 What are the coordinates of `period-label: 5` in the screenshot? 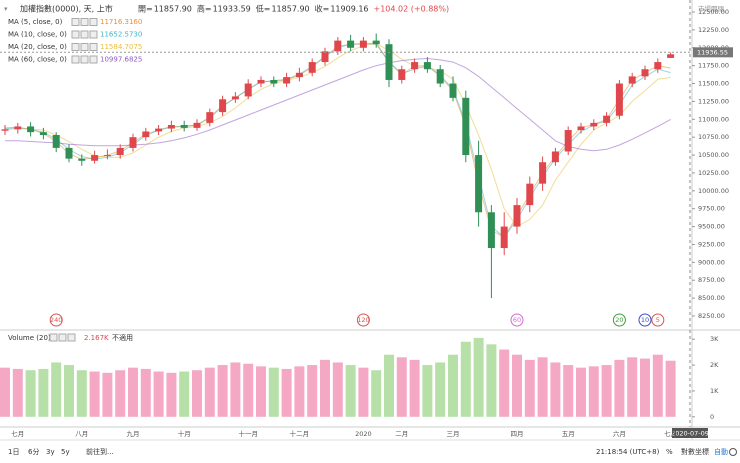 It's located at (658, 320).